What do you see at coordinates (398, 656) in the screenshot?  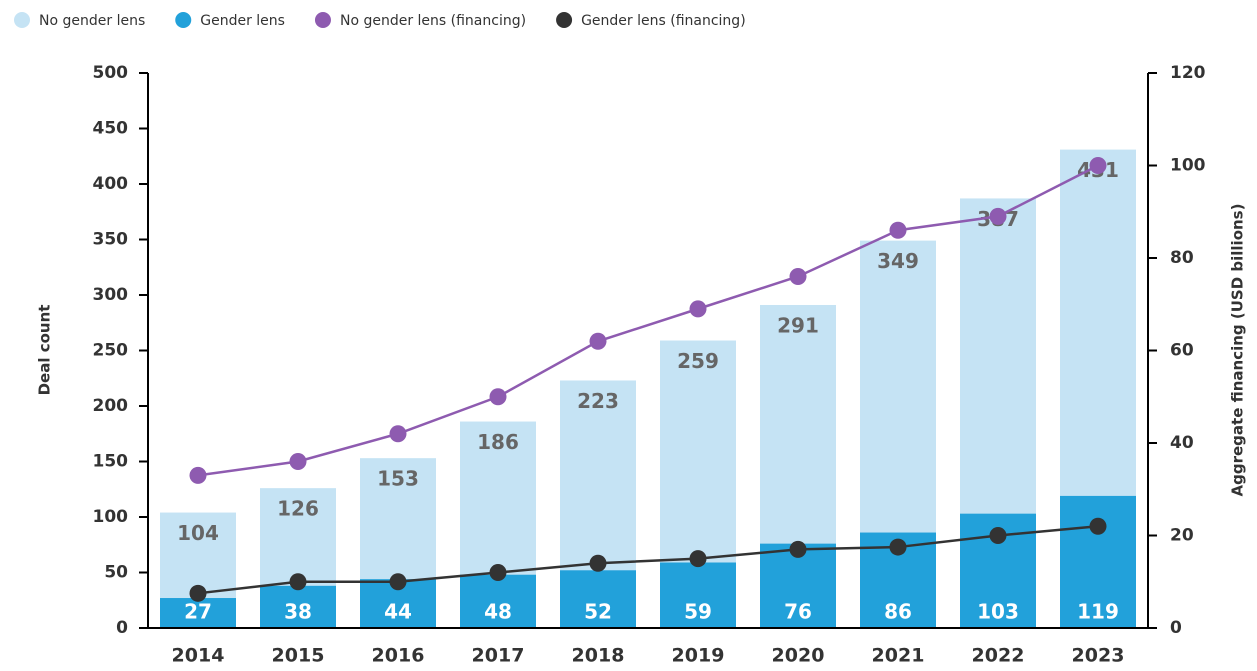 I see `x-tick-label: 2016` at bounding box center [398, 656].